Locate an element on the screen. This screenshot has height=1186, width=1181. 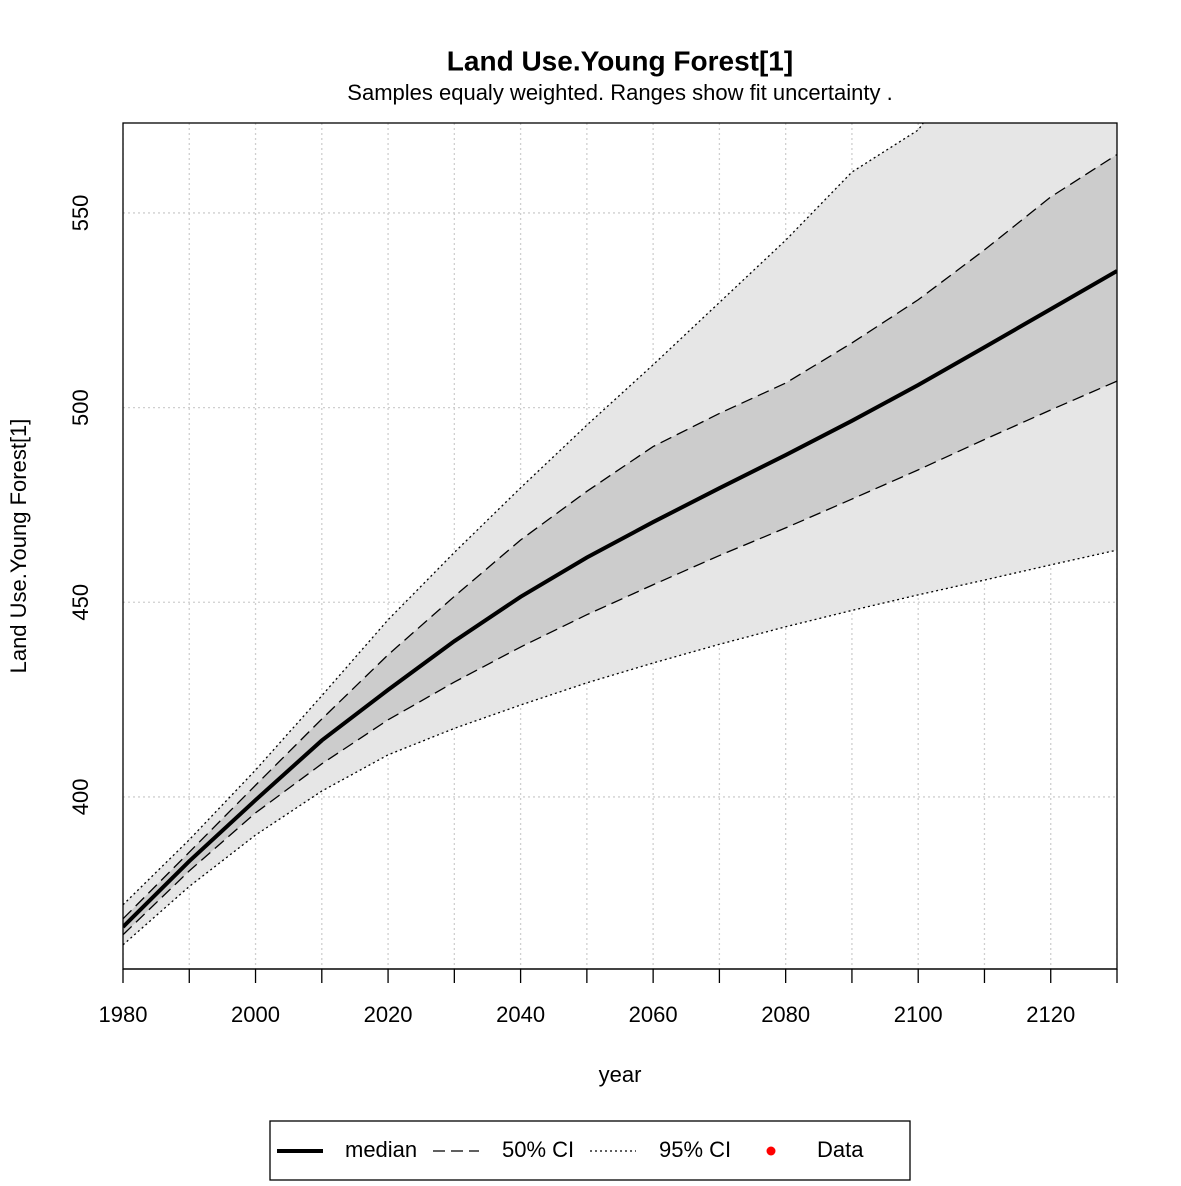
y-axis-title: Land Use.Young Forest[1] is located at coordinates (18, 546).